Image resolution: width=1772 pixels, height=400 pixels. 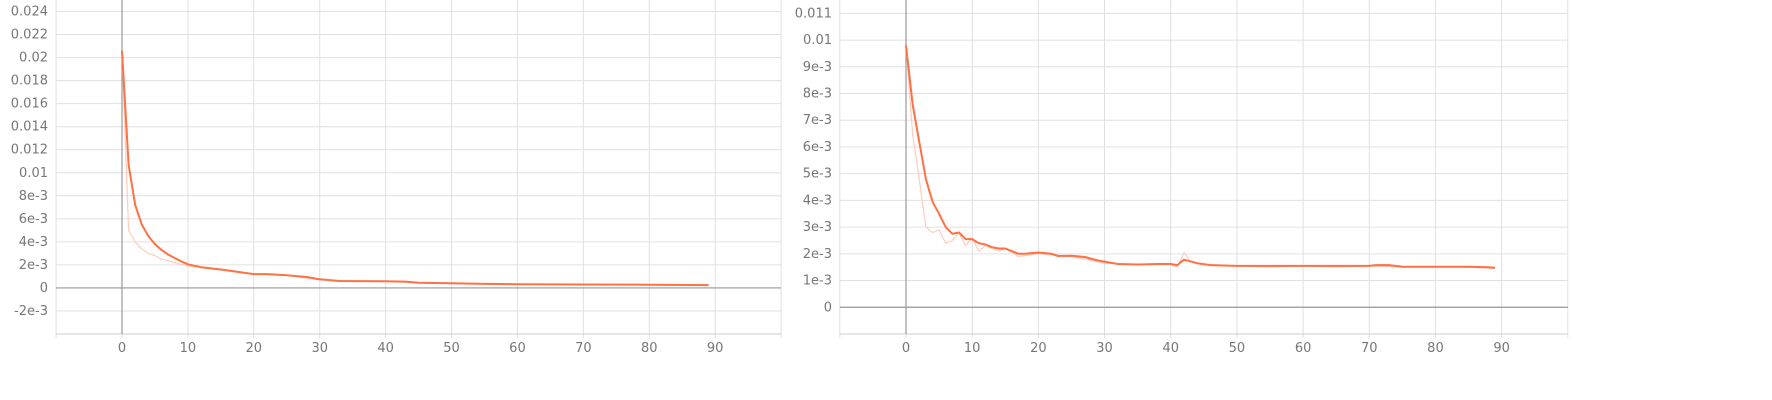 I want to click on y-tick-label: 0.02, so click(x=33, y=58).